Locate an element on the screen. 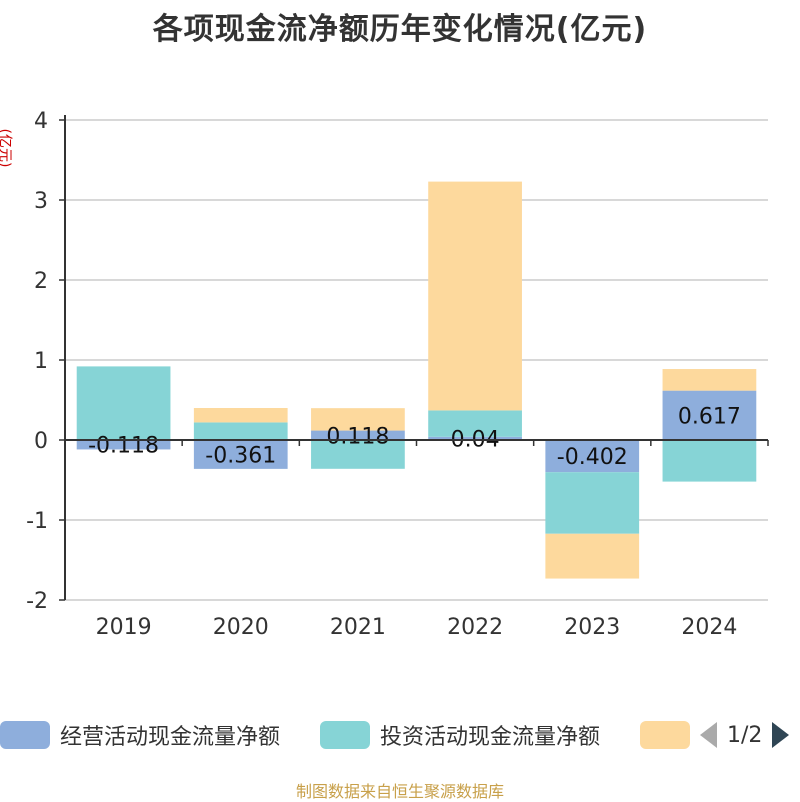  data-label: -0.402 is located at coordinates (592, 457).